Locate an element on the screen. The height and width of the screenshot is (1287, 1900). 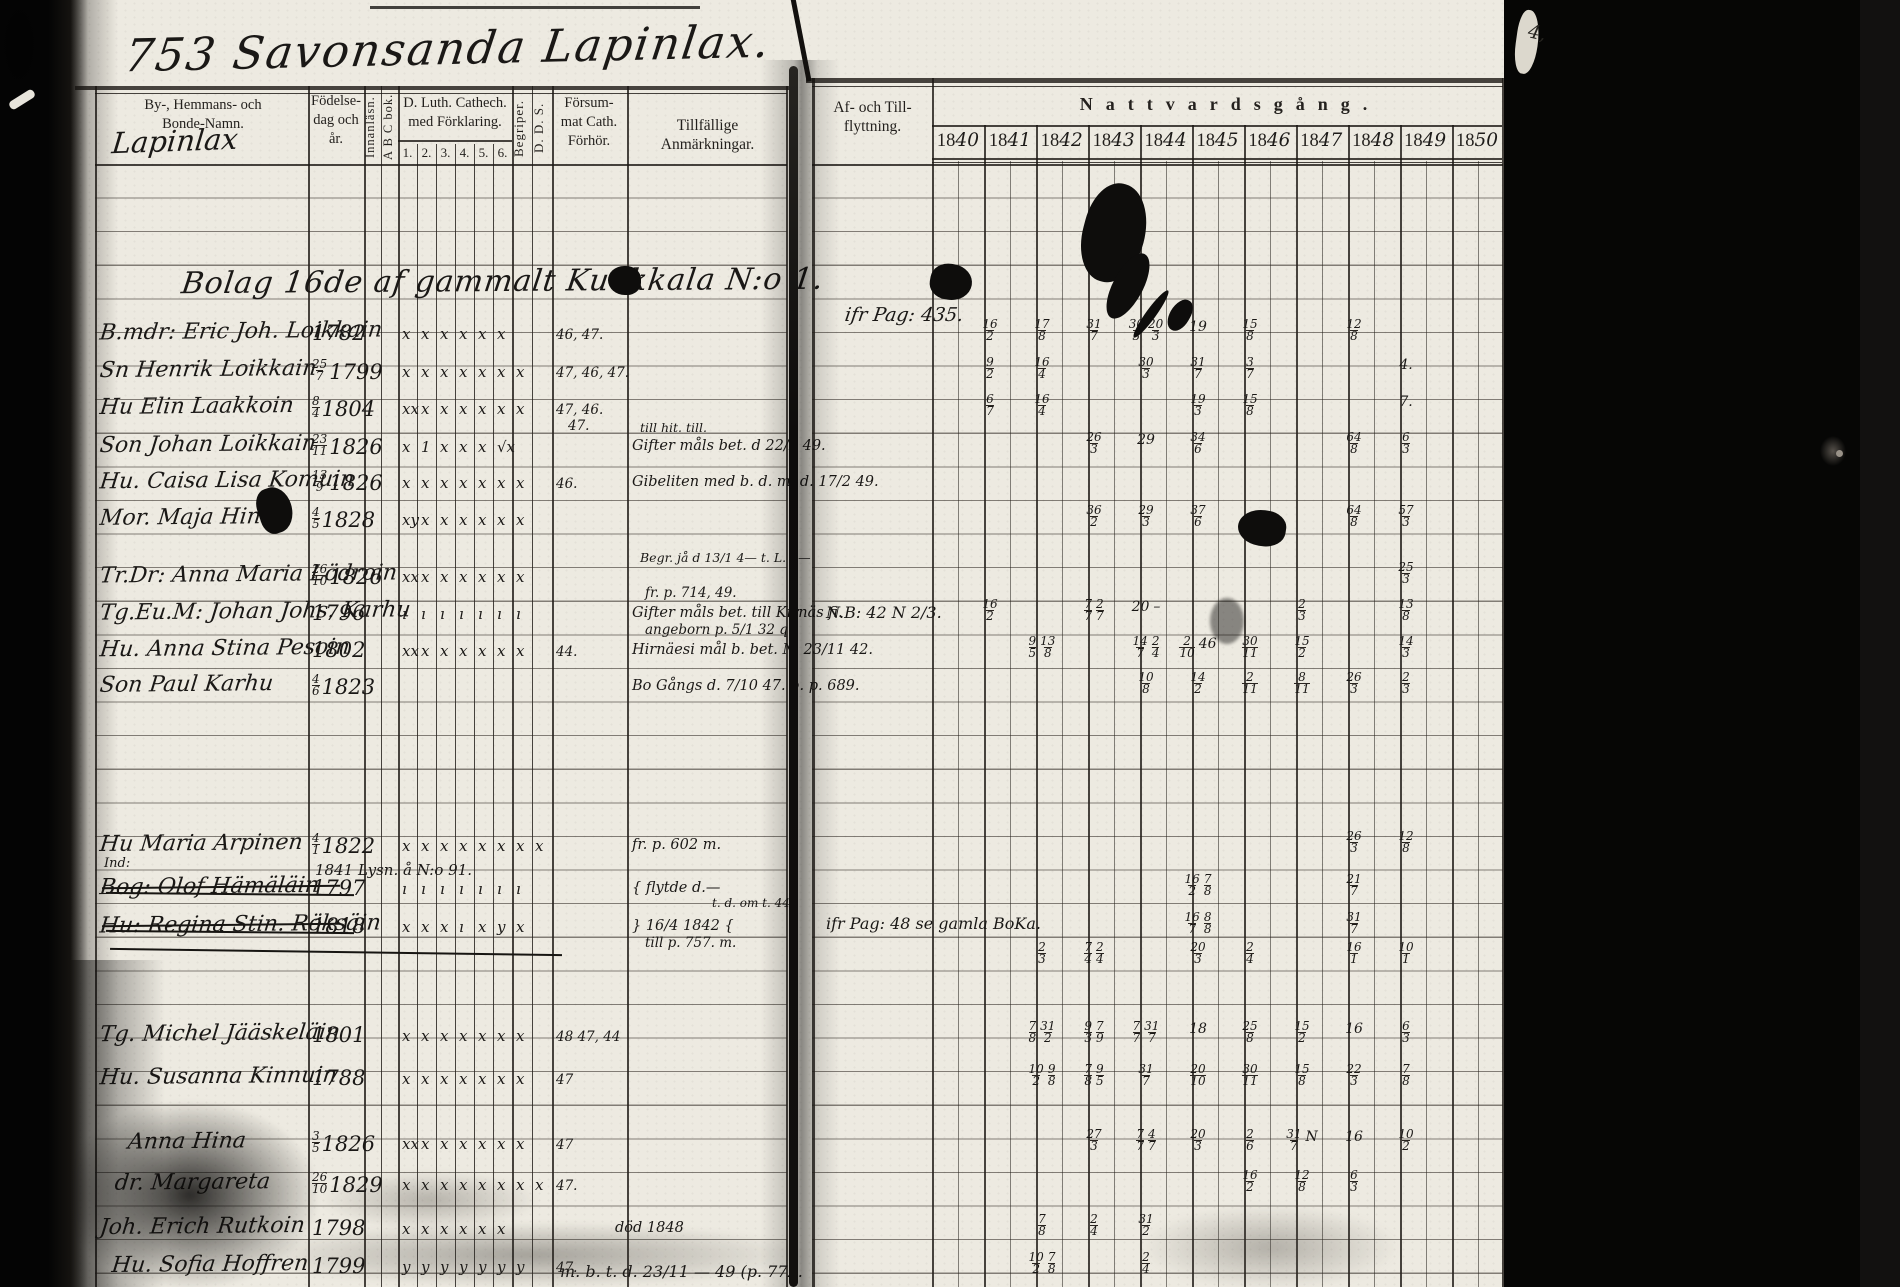
communion-fraction: 22 3 is located at coordinates (1353, 1075).